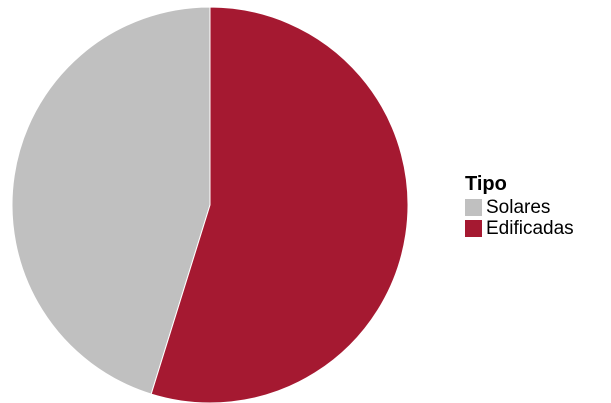 This screenshot has width=611, height=403. What do you see at coordinates (473, 207) in the screenshot?
I see `legend-swatch-solares` at bounding box center [473, 207].